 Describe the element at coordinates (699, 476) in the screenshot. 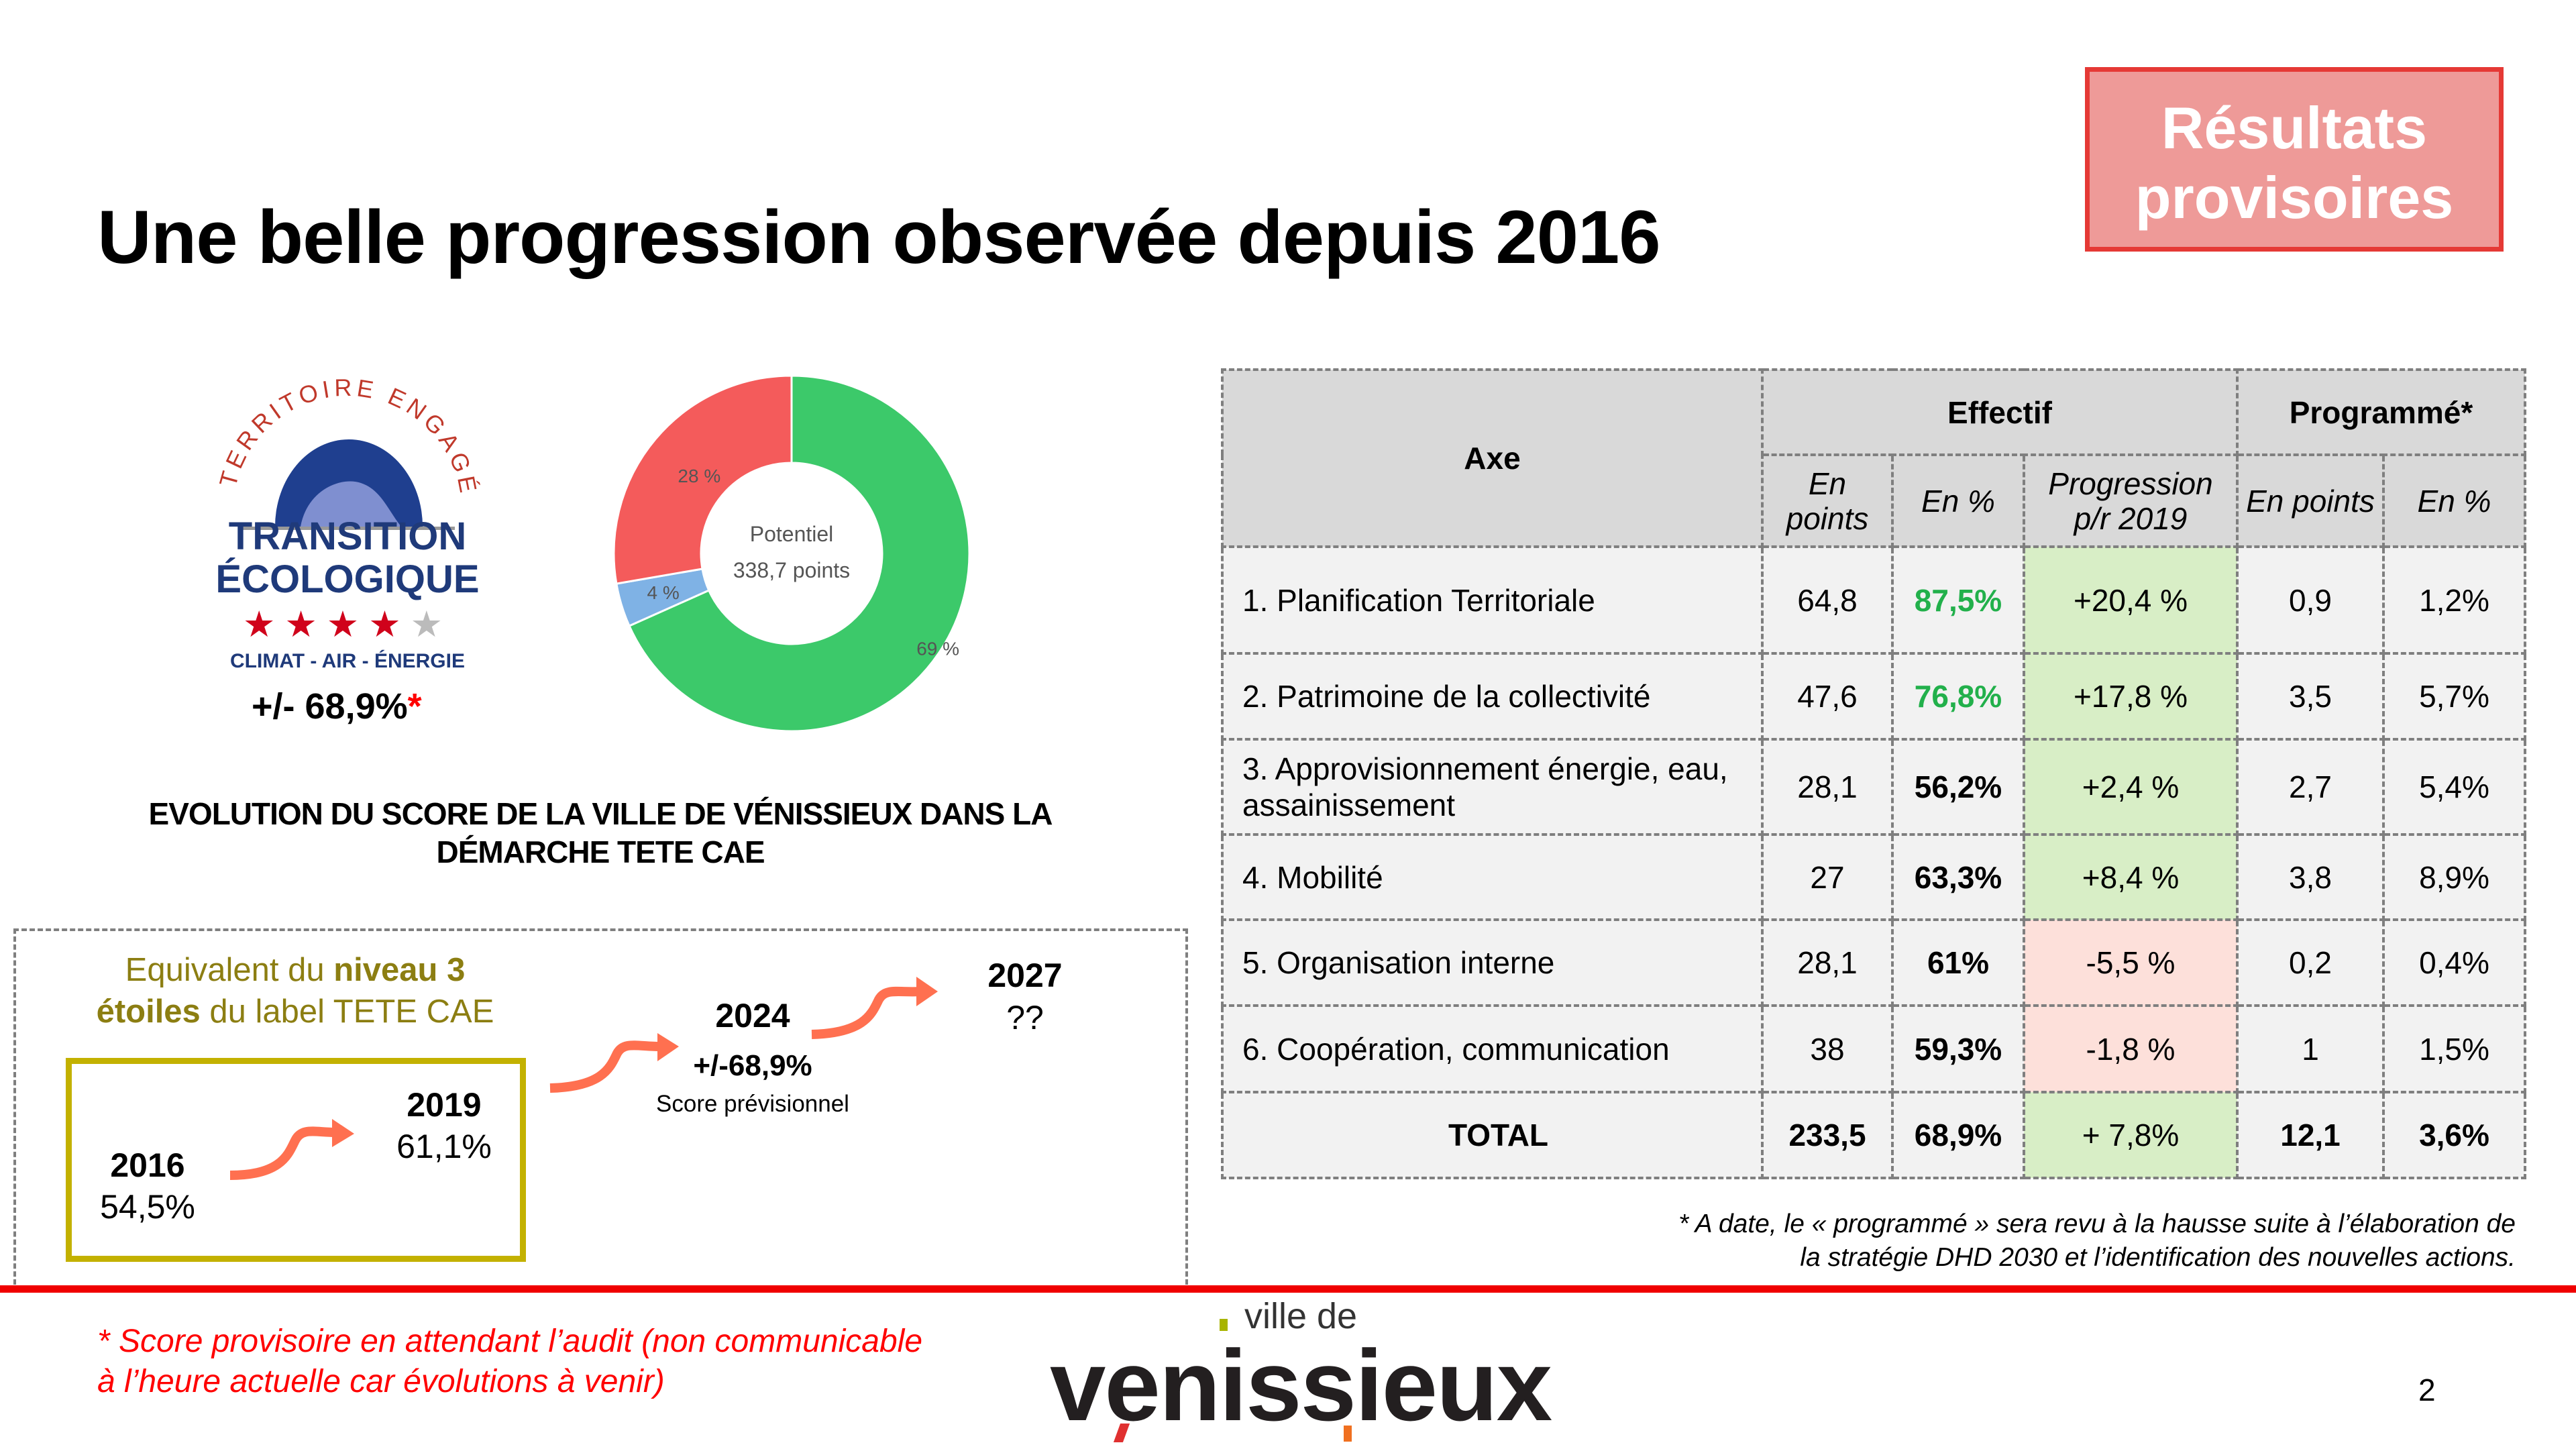

I see `donut-slice-label: 28 %` at that location.